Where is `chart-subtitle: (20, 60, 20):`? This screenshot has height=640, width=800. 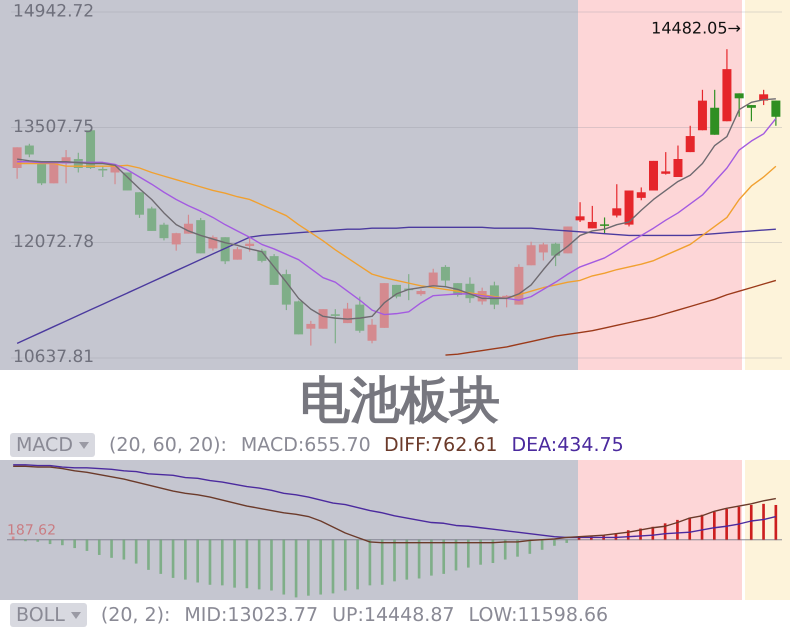 chart-subtitle: (20, 60, 20): is located at coordinates (167, 445).